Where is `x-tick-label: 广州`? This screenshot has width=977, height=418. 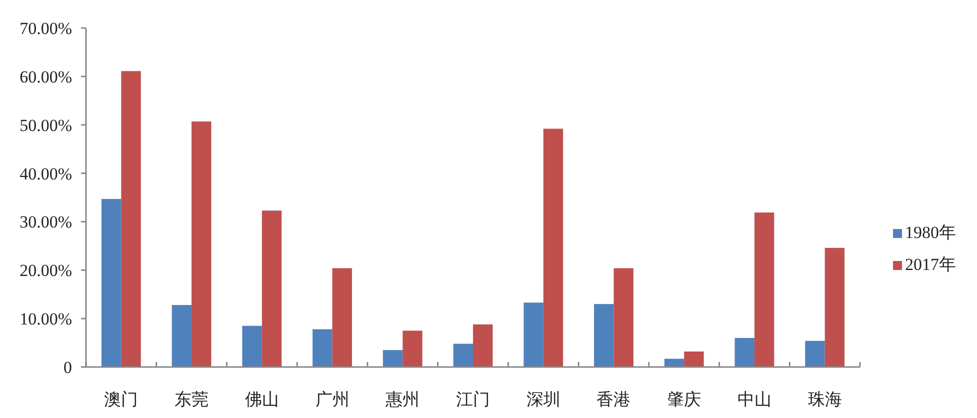
x-tick-label: 广州 is located at coordinates (332, 399).